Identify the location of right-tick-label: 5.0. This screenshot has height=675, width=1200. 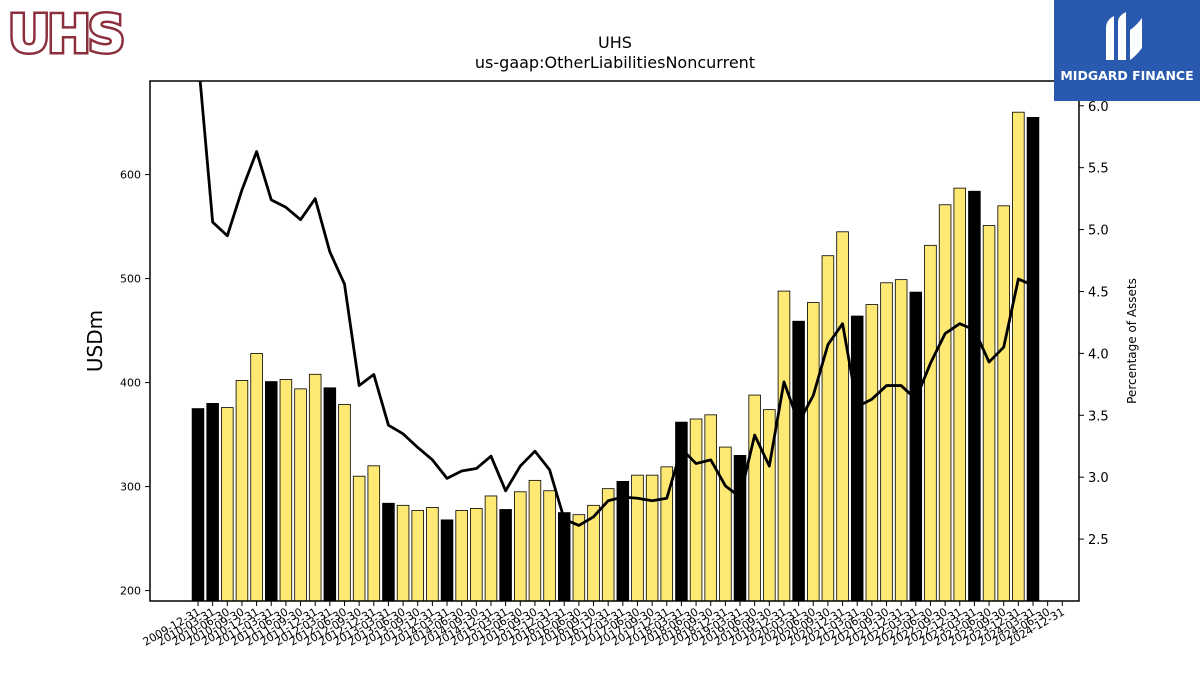
(1098, 231).